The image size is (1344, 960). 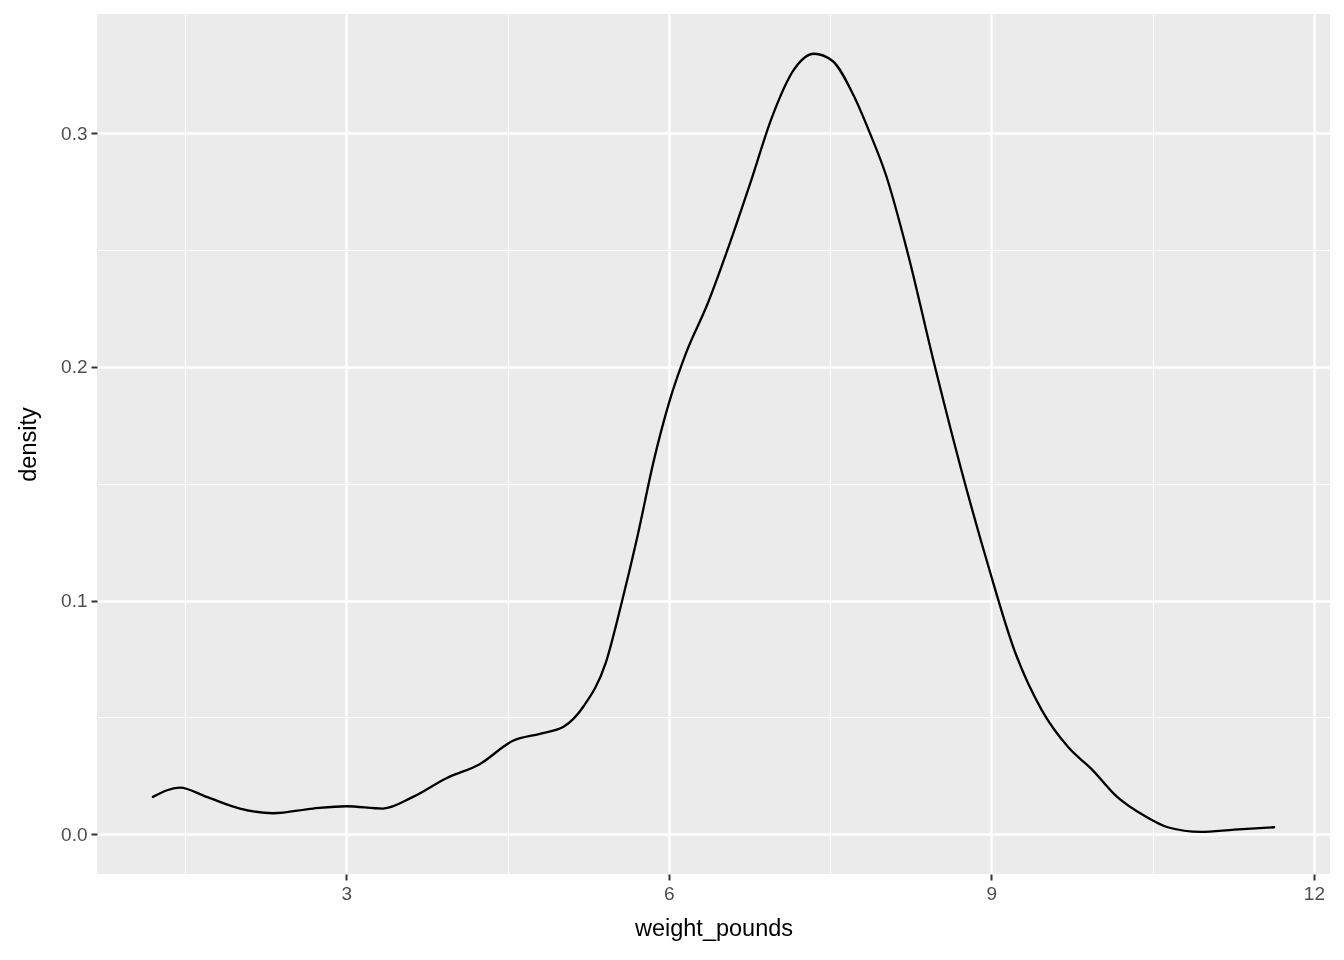 I want to click on y-tick-label: 0.3, so click(x=74, y=133).